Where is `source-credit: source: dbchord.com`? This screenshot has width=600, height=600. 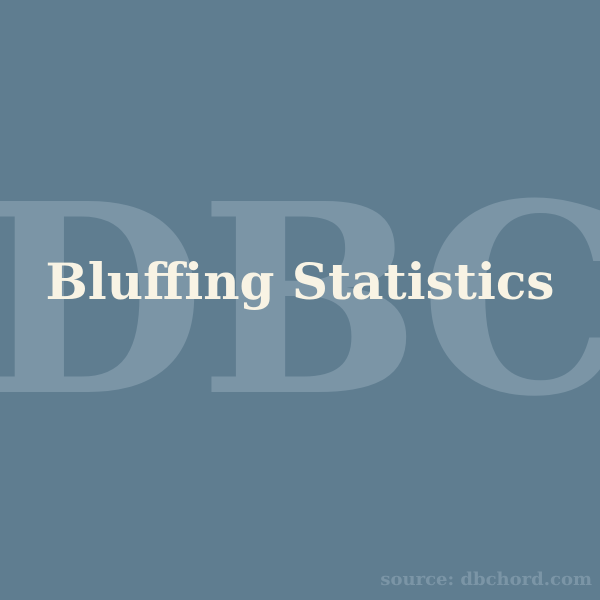 source-credit: source: dbchord.com is located at coordinates (486, 579).